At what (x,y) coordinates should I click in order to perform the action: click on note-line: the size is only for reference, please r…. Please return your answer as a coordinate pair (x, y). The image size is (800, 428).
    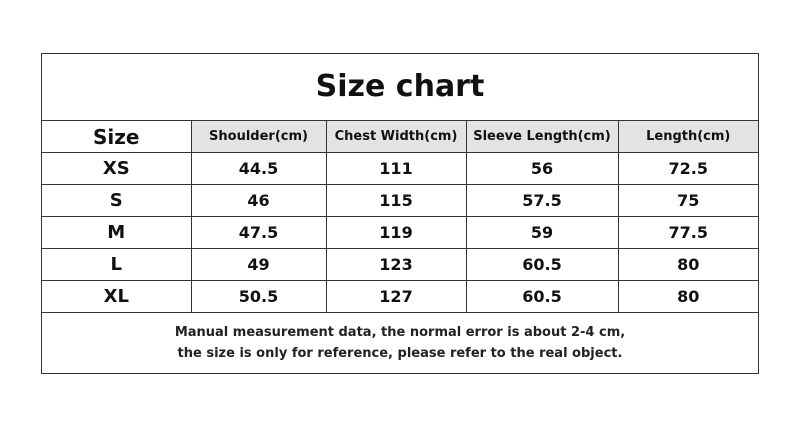
    Looking at the image, I should click on (400, 353).